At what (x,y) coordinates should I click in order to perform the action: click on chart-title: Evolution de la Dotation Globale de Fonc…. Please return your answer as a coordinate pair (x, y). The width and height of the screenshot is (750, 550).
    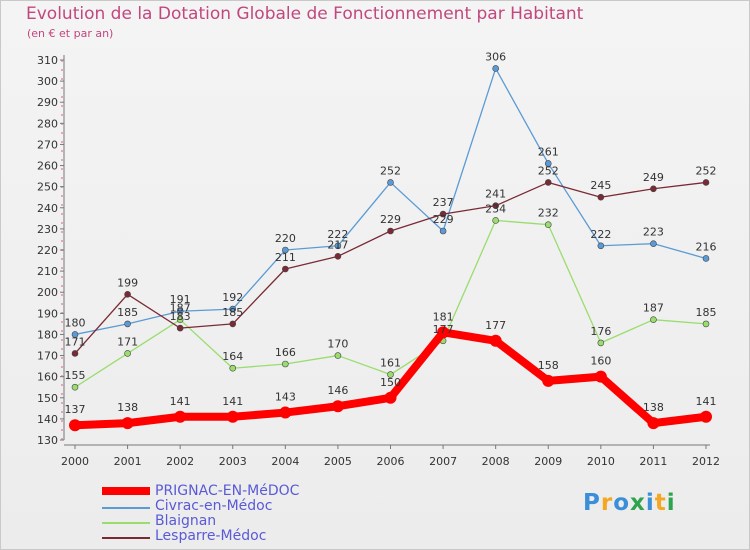
    Looking at the image, I should click on (305, 14).